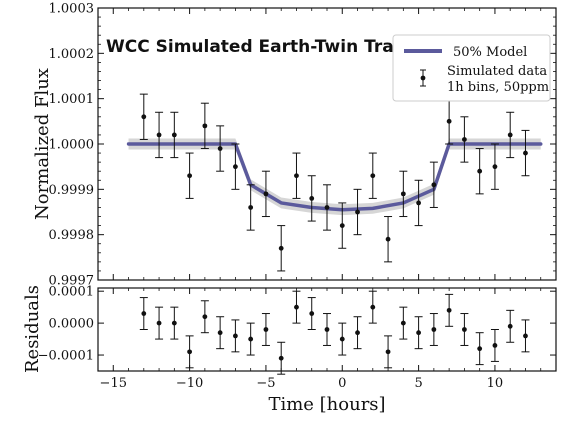 This screenshot has height=425, width=580. I want to click on y-tick-label: 1.0003, so click(72, 9).